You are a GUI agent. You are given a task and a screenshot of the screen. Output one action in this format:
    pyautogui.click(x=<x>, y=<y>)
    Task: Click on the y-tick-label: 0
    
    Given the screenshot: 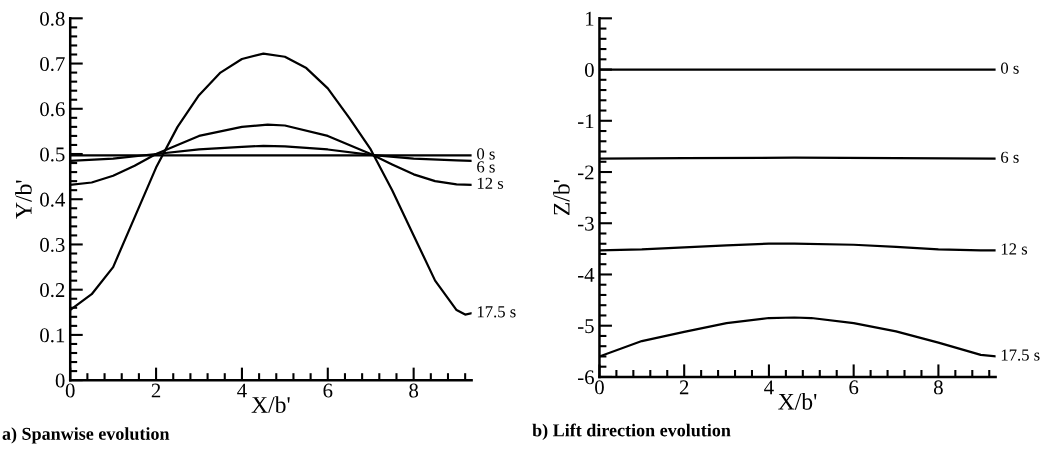 What is the action you would take?
    pyautogui.click(x=589, y=69)
    